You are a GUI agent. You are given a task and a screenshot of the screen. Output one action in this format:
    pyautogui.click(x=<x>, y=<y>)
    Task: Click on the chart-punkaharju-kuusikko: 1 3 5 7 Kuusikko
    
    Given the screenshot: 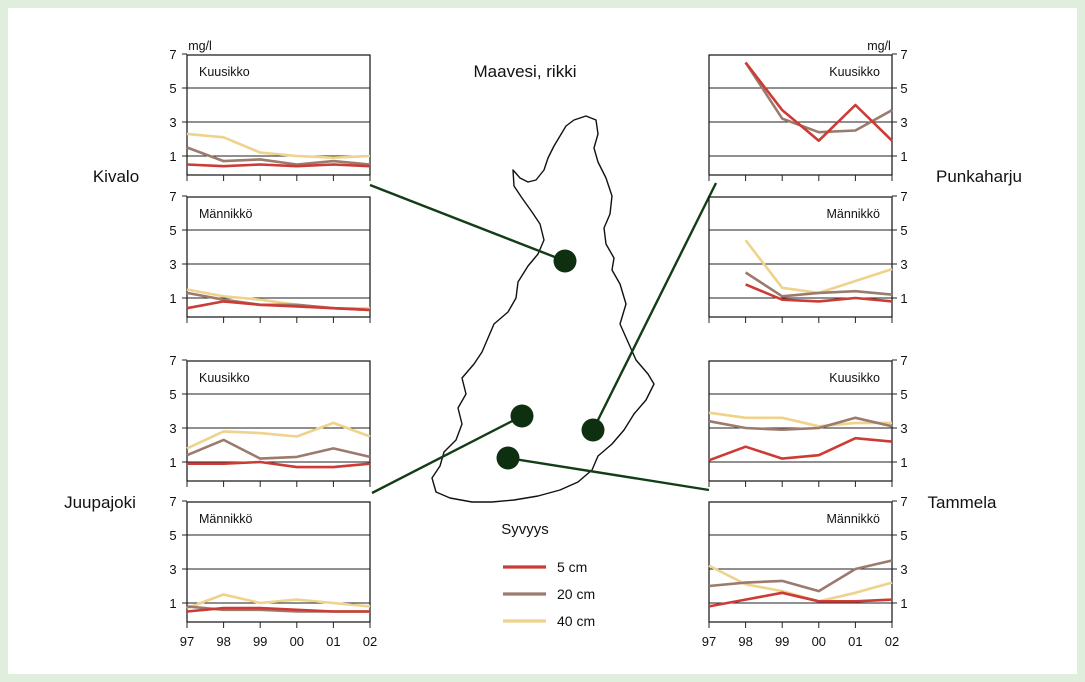 What is the action you would take?
    pyautogui.click(x=808, y=114)
    